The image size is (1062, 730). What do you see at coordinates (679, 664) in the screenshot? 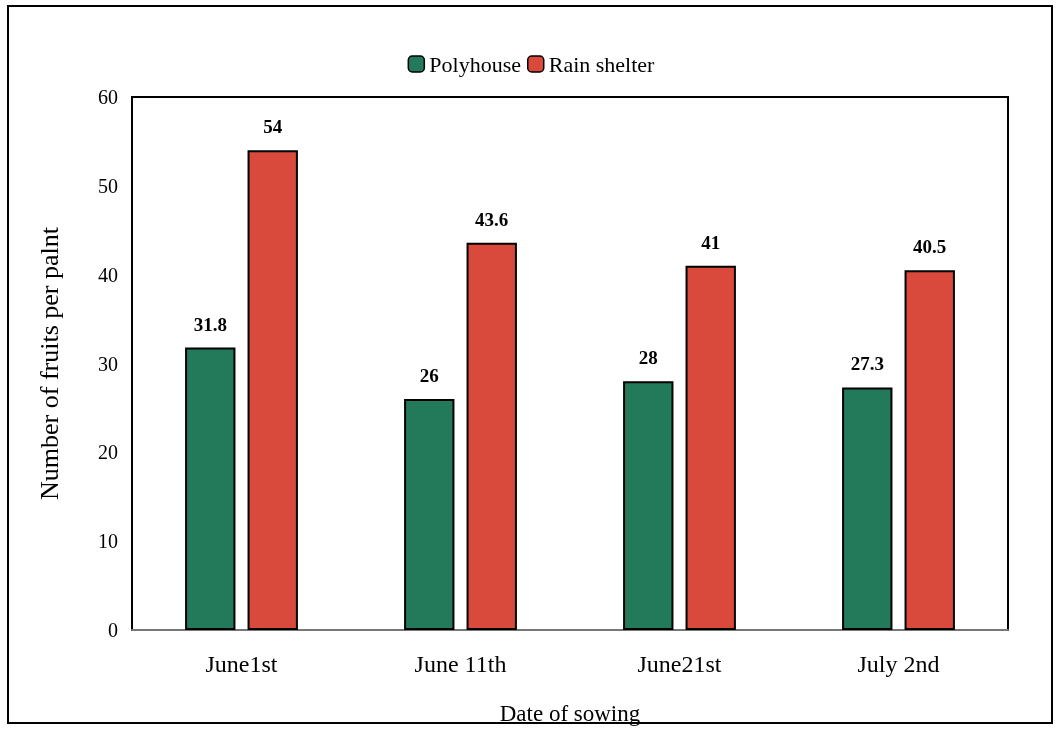
I see `x-tick-label: June21st` at bounding box center [679, 664].